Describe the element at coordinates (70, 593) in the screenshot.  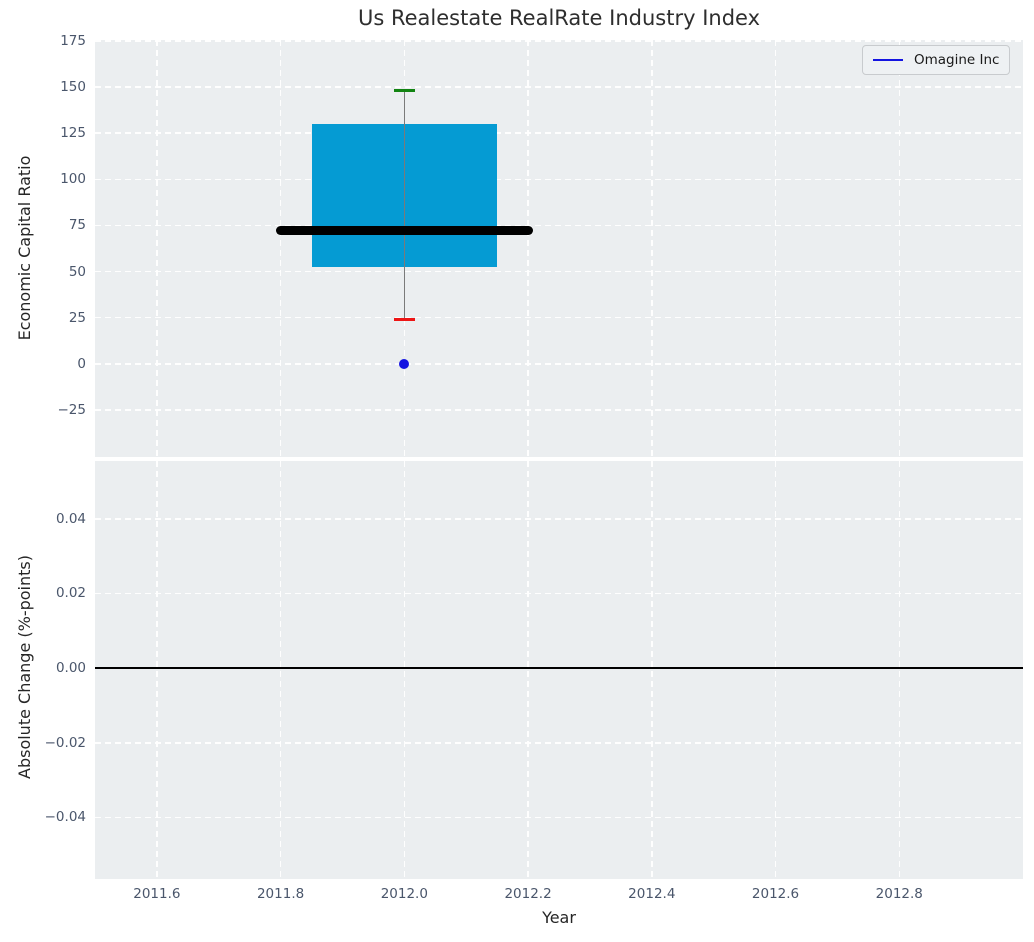
I see `y-tick-label: 0.02` at that location.